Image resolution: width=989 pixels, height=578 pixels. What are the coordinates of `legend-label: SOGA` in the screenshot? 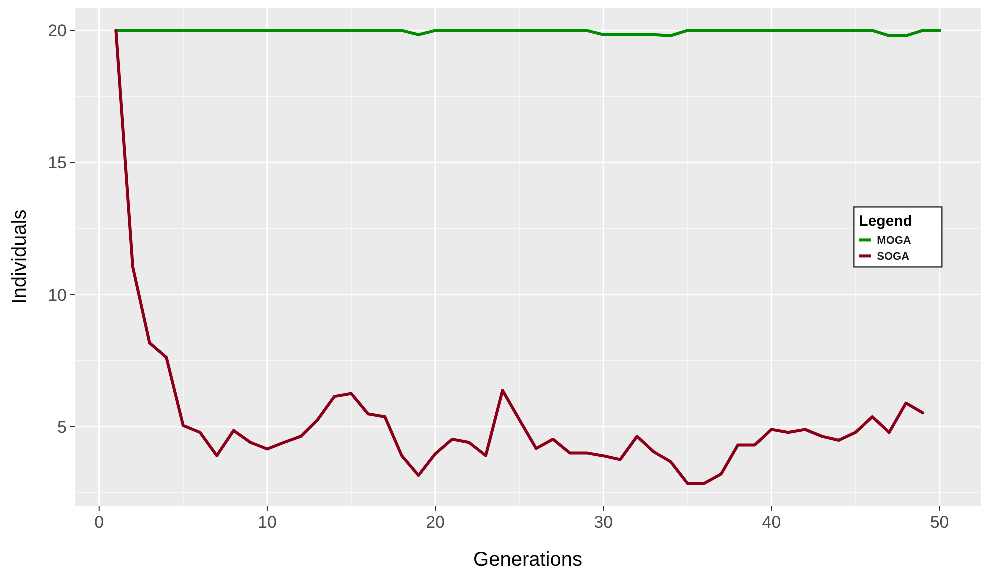 It's located at (893, 257).